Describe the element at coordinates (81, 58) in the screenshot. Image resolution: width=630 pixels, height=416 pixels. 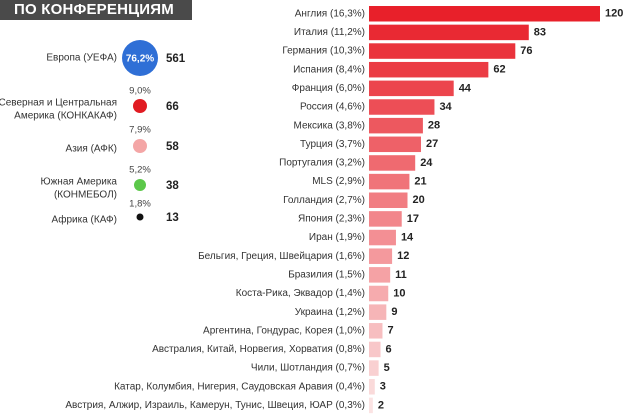
I see `conference-label: Европа (УЕФА)` at that location.